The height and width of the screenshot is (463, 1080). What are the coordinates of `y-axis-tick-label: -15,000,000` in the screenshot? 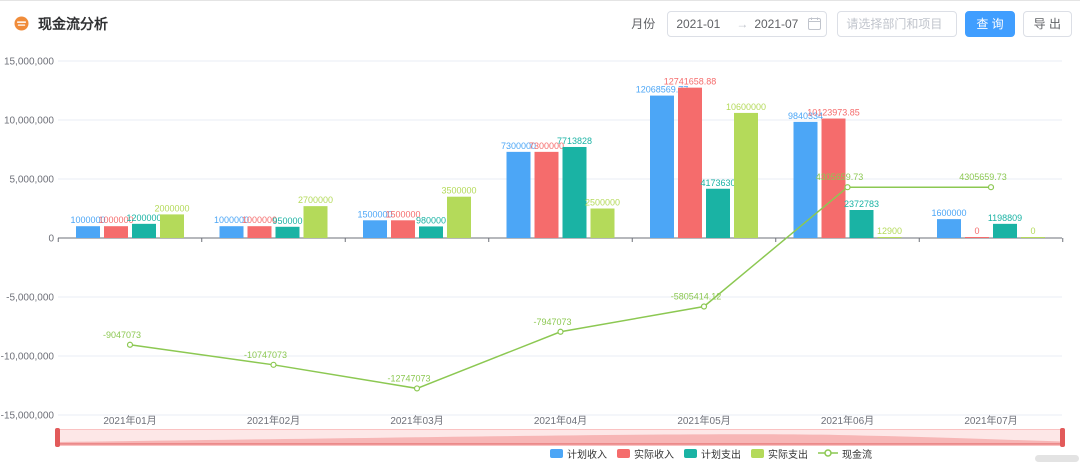 It's located at (28, 416).